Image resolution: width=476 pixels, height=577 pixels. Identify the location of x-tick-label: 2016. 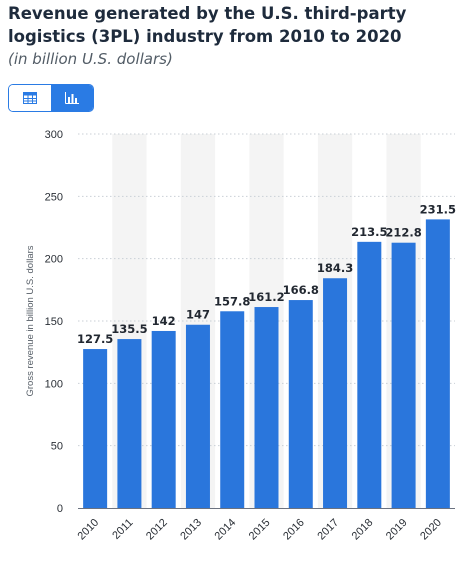
(294, 530).